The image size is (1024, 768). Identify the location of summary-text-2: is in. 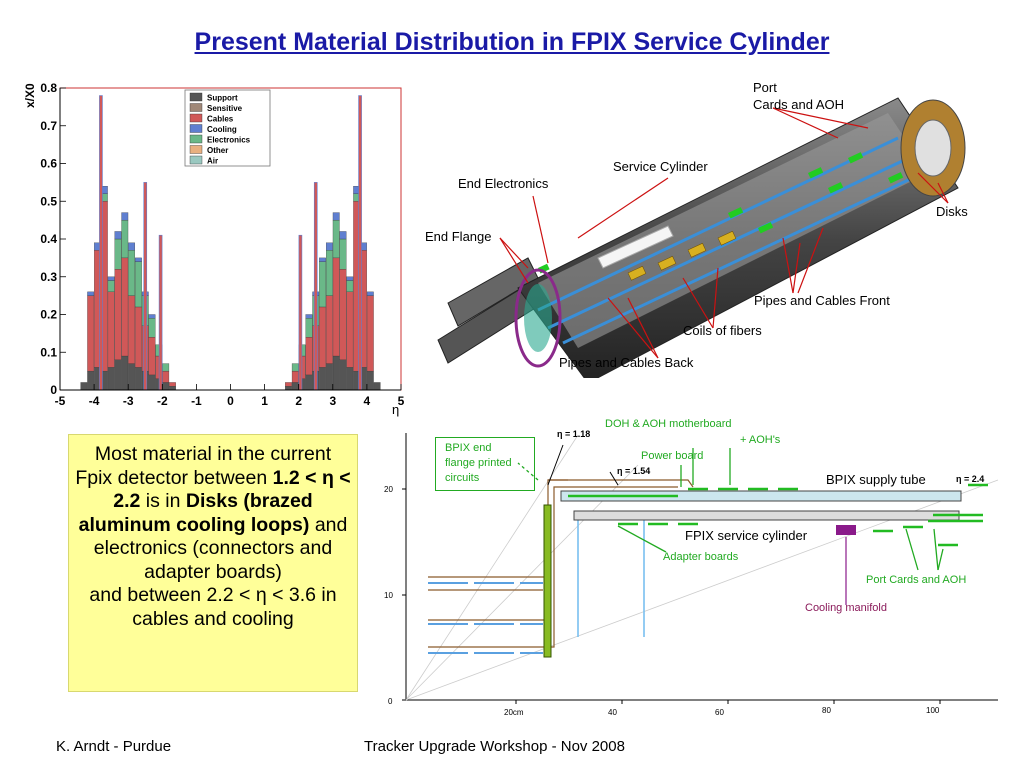
(163, 501).